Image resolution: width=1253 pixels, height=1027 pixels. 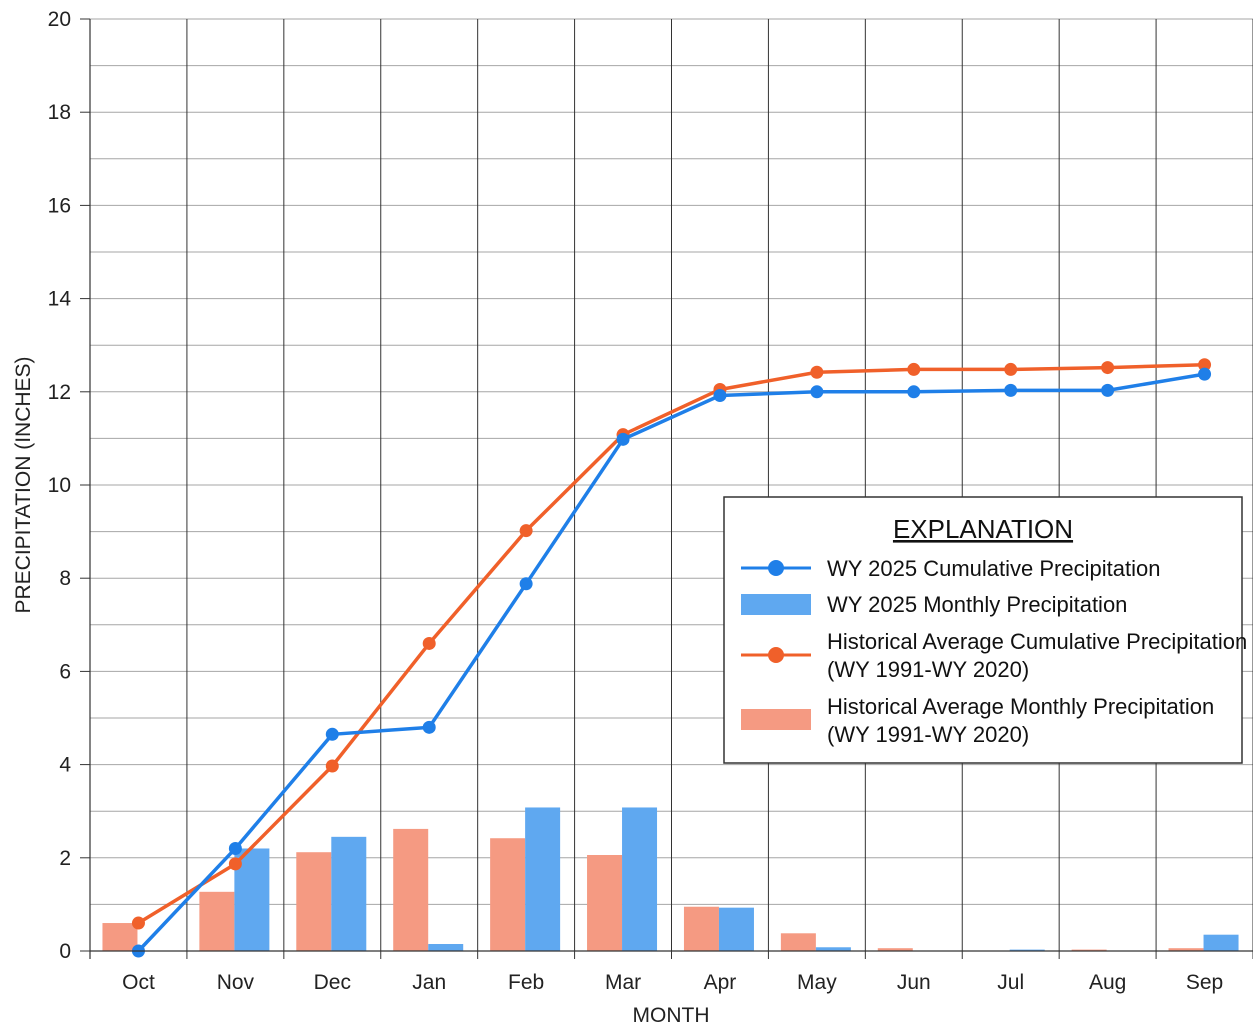 What do you see at coordinates (1204, 982) in the screenshot?
I see `x-tick-label: Sep` at bounding box center [1204, 982].